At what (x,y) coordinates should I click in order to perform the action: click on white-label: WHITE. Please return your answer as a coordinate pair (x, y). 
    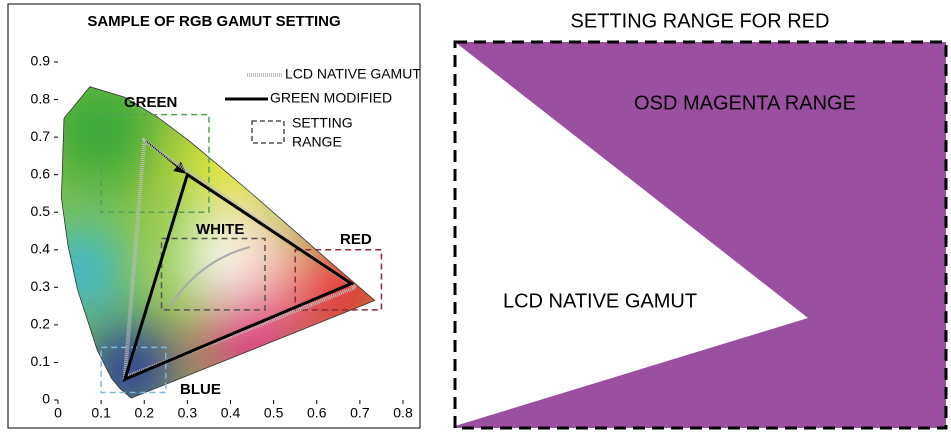
    Looking at the image, I should click on (220, 229).